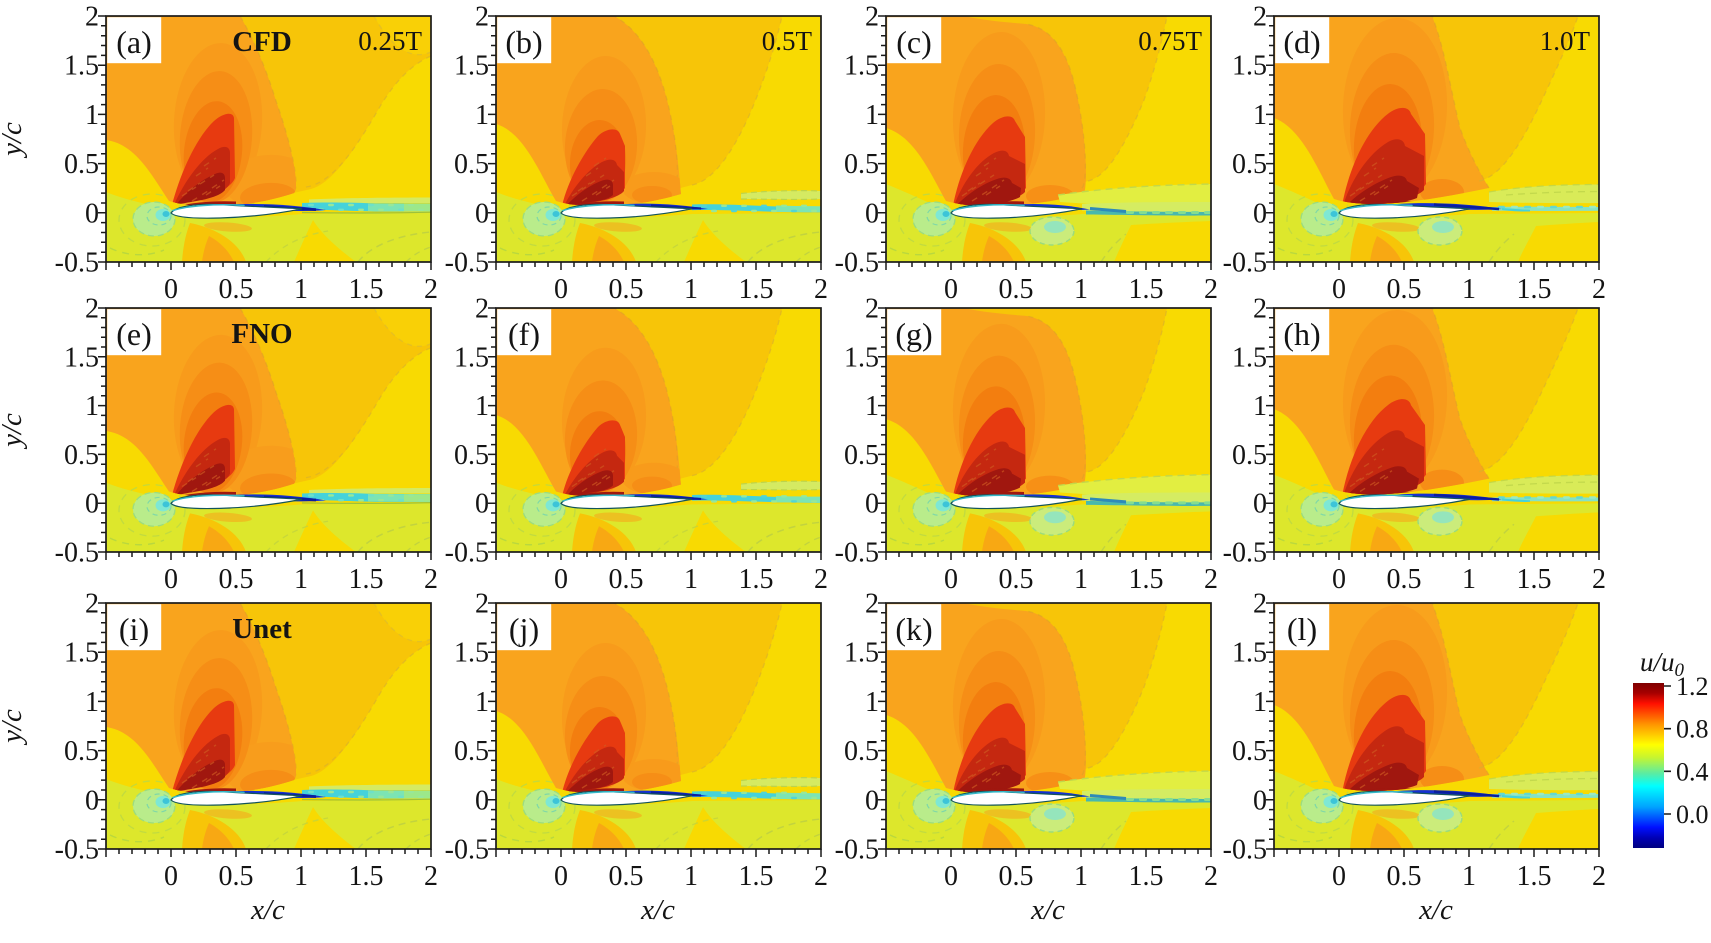  What do you see at coordinates (14, 140) in the screenshot?
I see `svg-text: y/c` at bounding box center [14, 140].